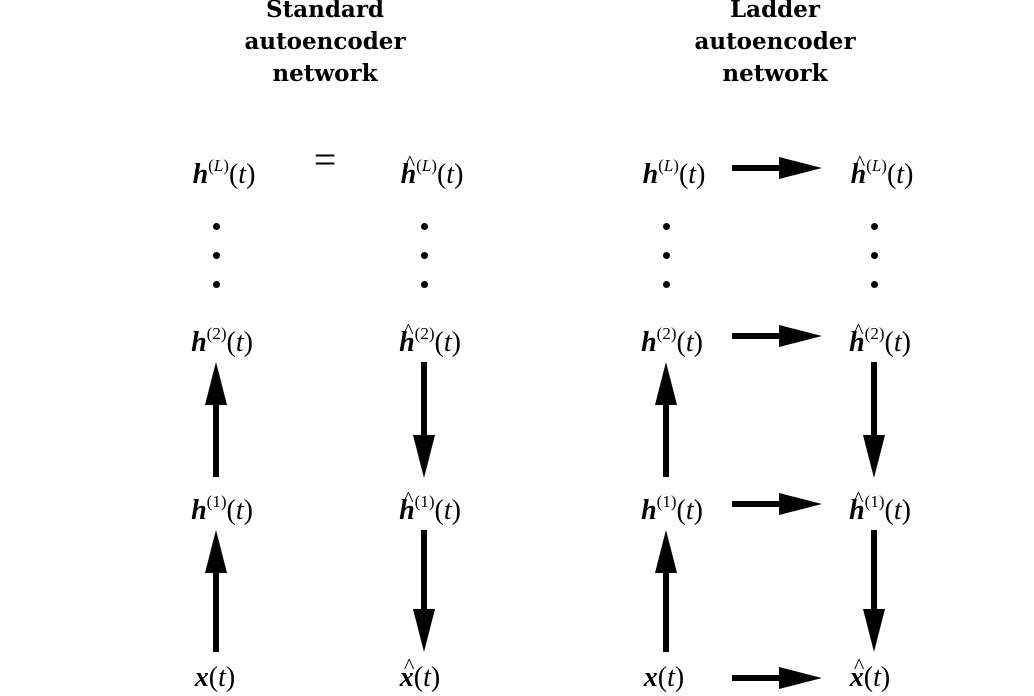 This screenshot has height=696, width=1034. Describe the element at coordinates (224, 173) in the screenshot. I see `standard-encoder-top-label: h(L)(t)` at that location.